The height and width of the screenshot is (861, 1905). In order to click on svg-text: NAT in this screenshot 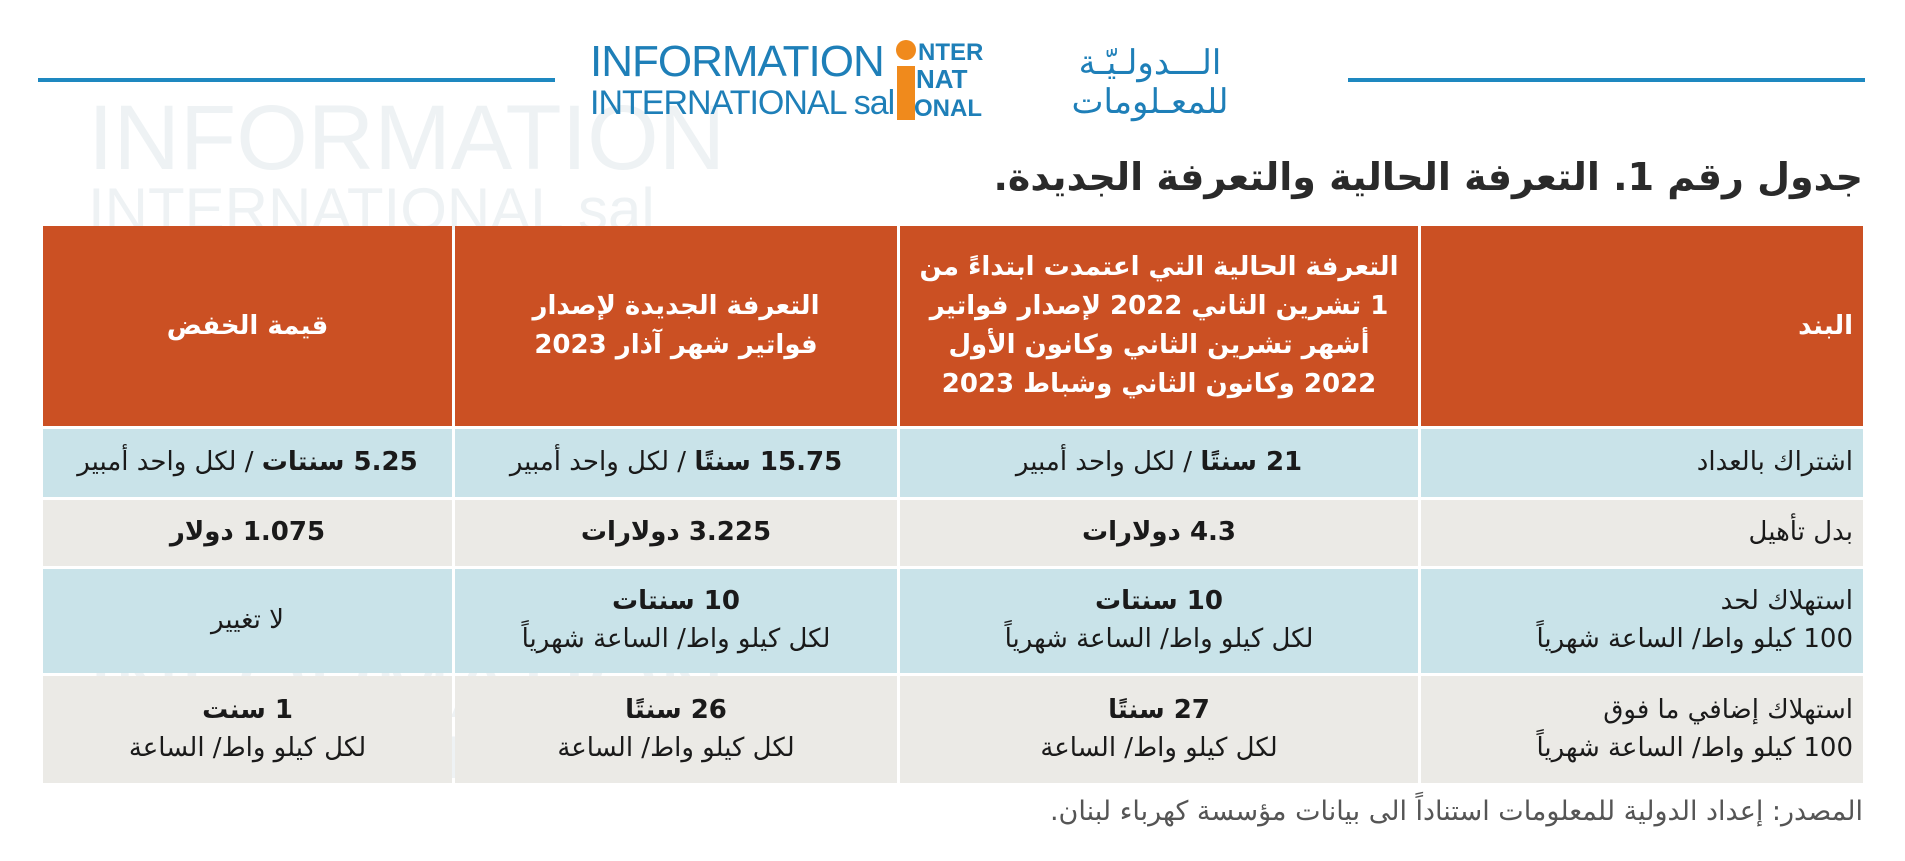, I will do `click(942, 79)`.